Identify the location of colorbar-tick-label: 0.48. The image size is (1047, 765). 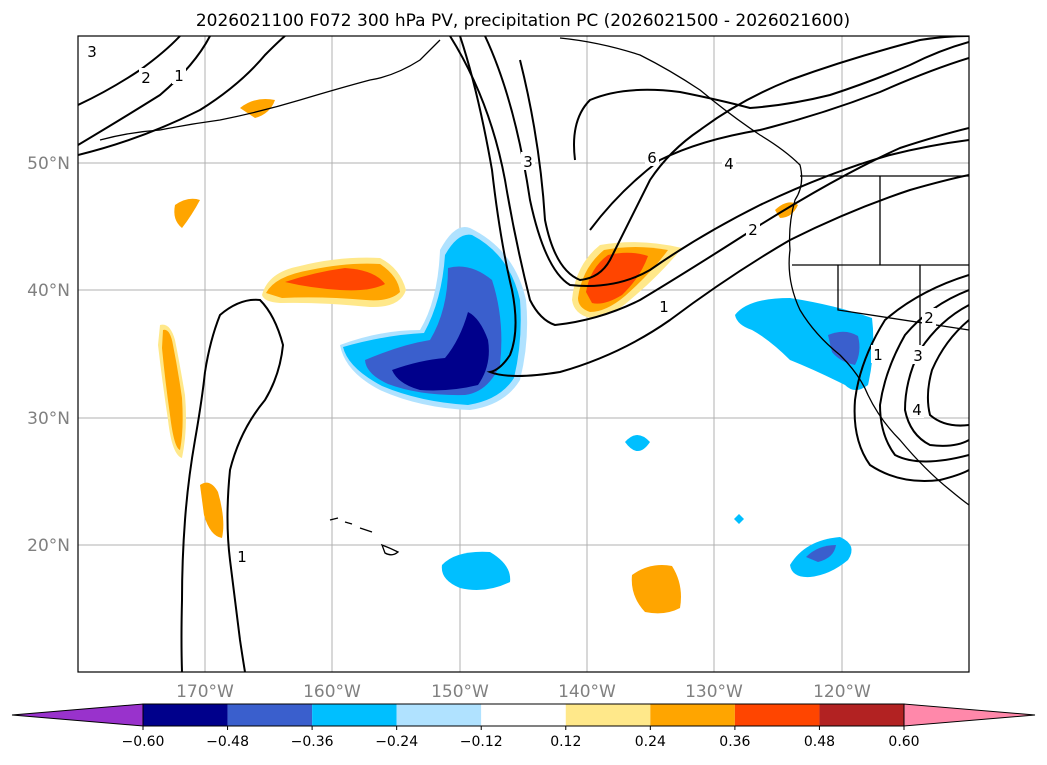
(819, 742).